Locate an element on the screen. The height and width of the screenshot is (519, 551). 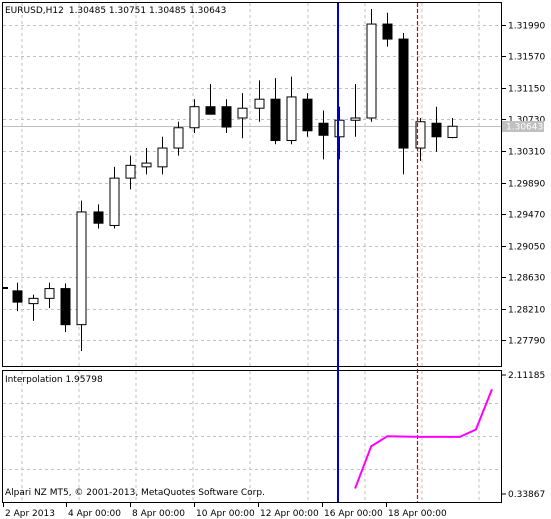
time-tick-label-4: 12 Apr 00:00 is located at coordinates (289, 514).